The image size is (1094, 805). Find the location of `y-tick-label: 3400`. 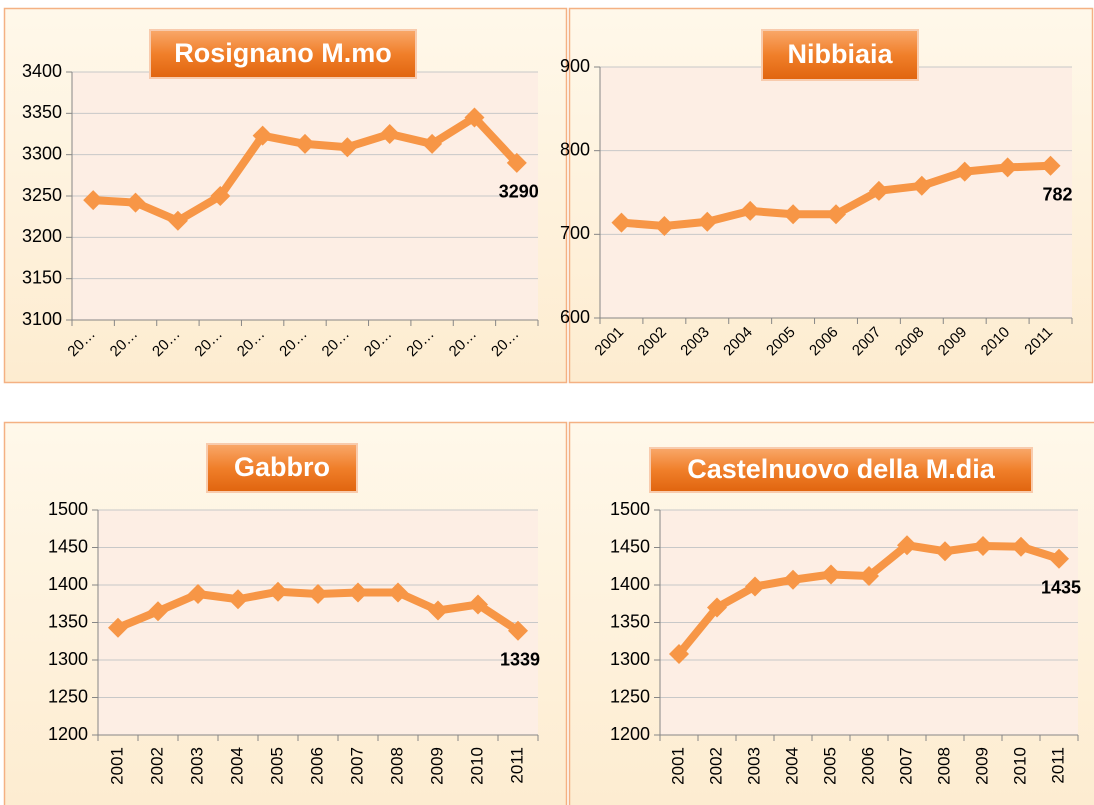

y-tick-label: 3400 is located at coordinates (42, 71).